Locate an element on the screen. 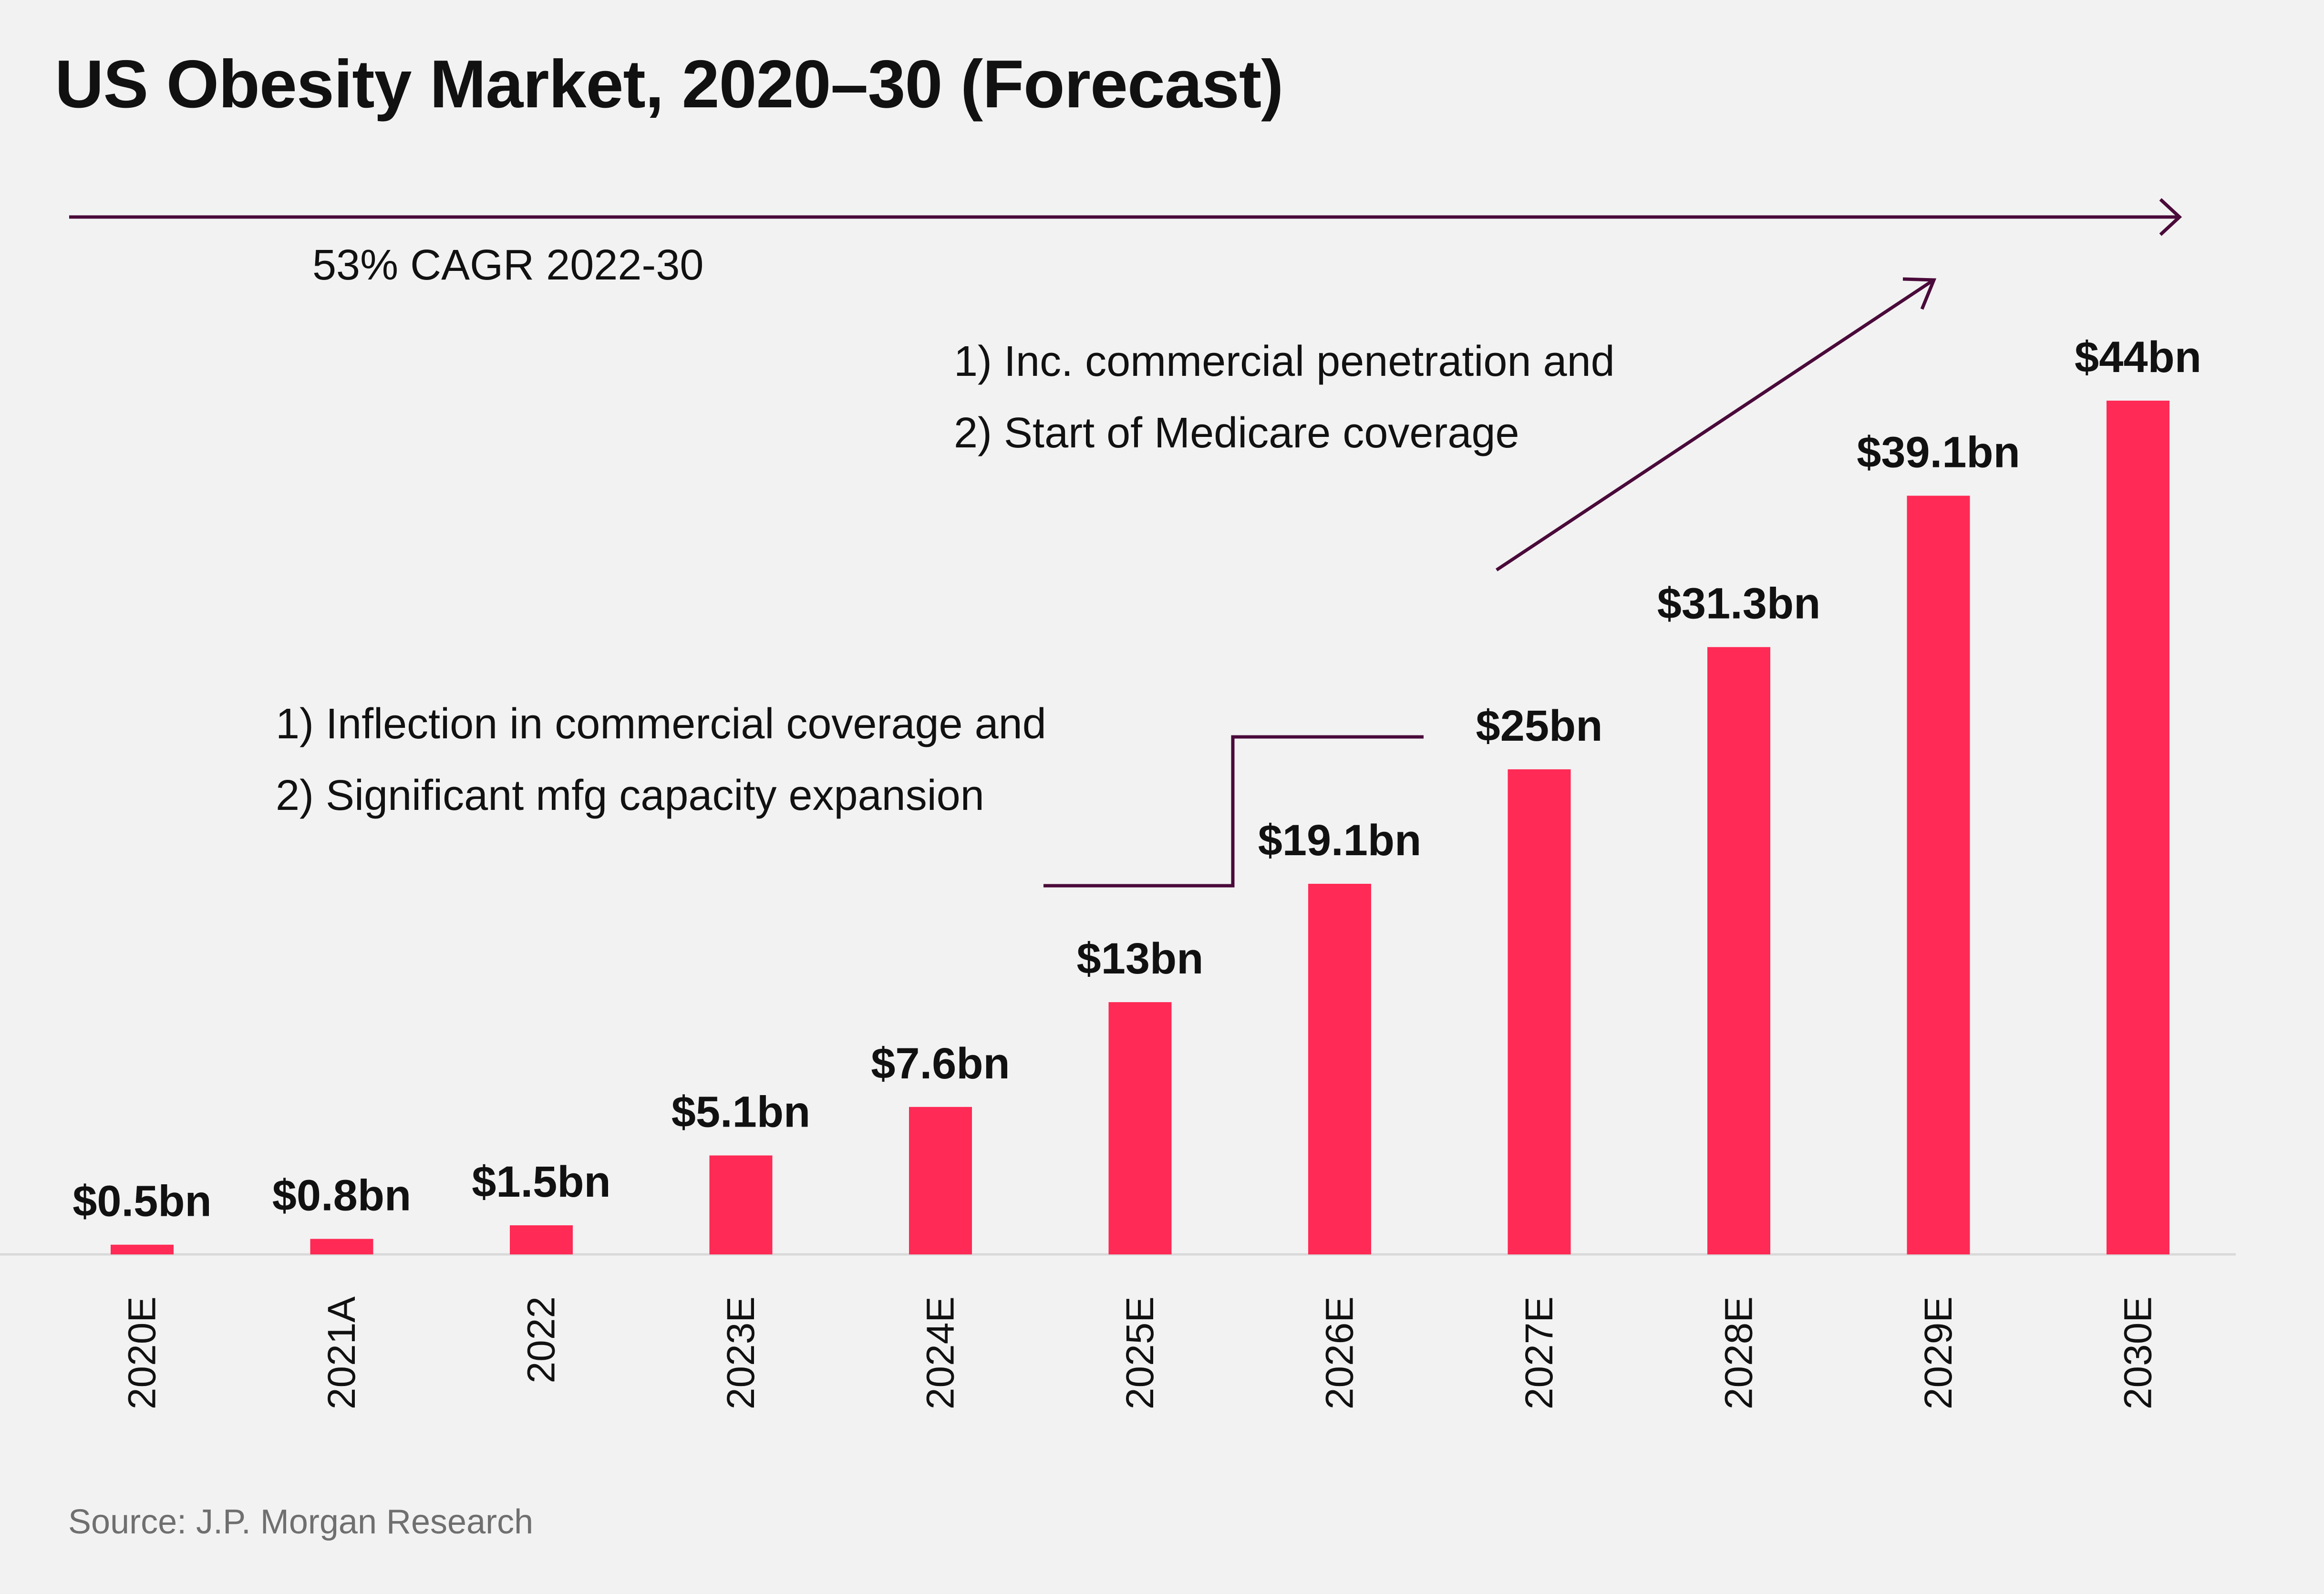  bar-2022 is located at coordinates (541, 1239).